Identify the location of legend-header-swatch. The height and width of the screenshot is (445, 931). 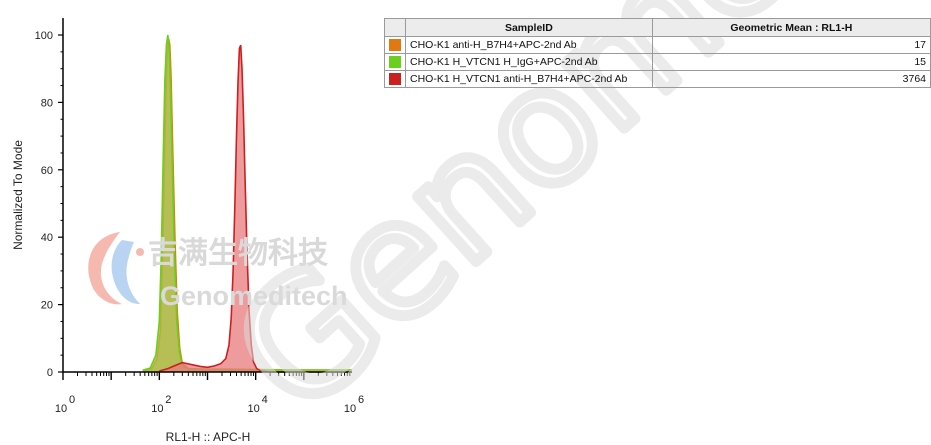
(395, 27).